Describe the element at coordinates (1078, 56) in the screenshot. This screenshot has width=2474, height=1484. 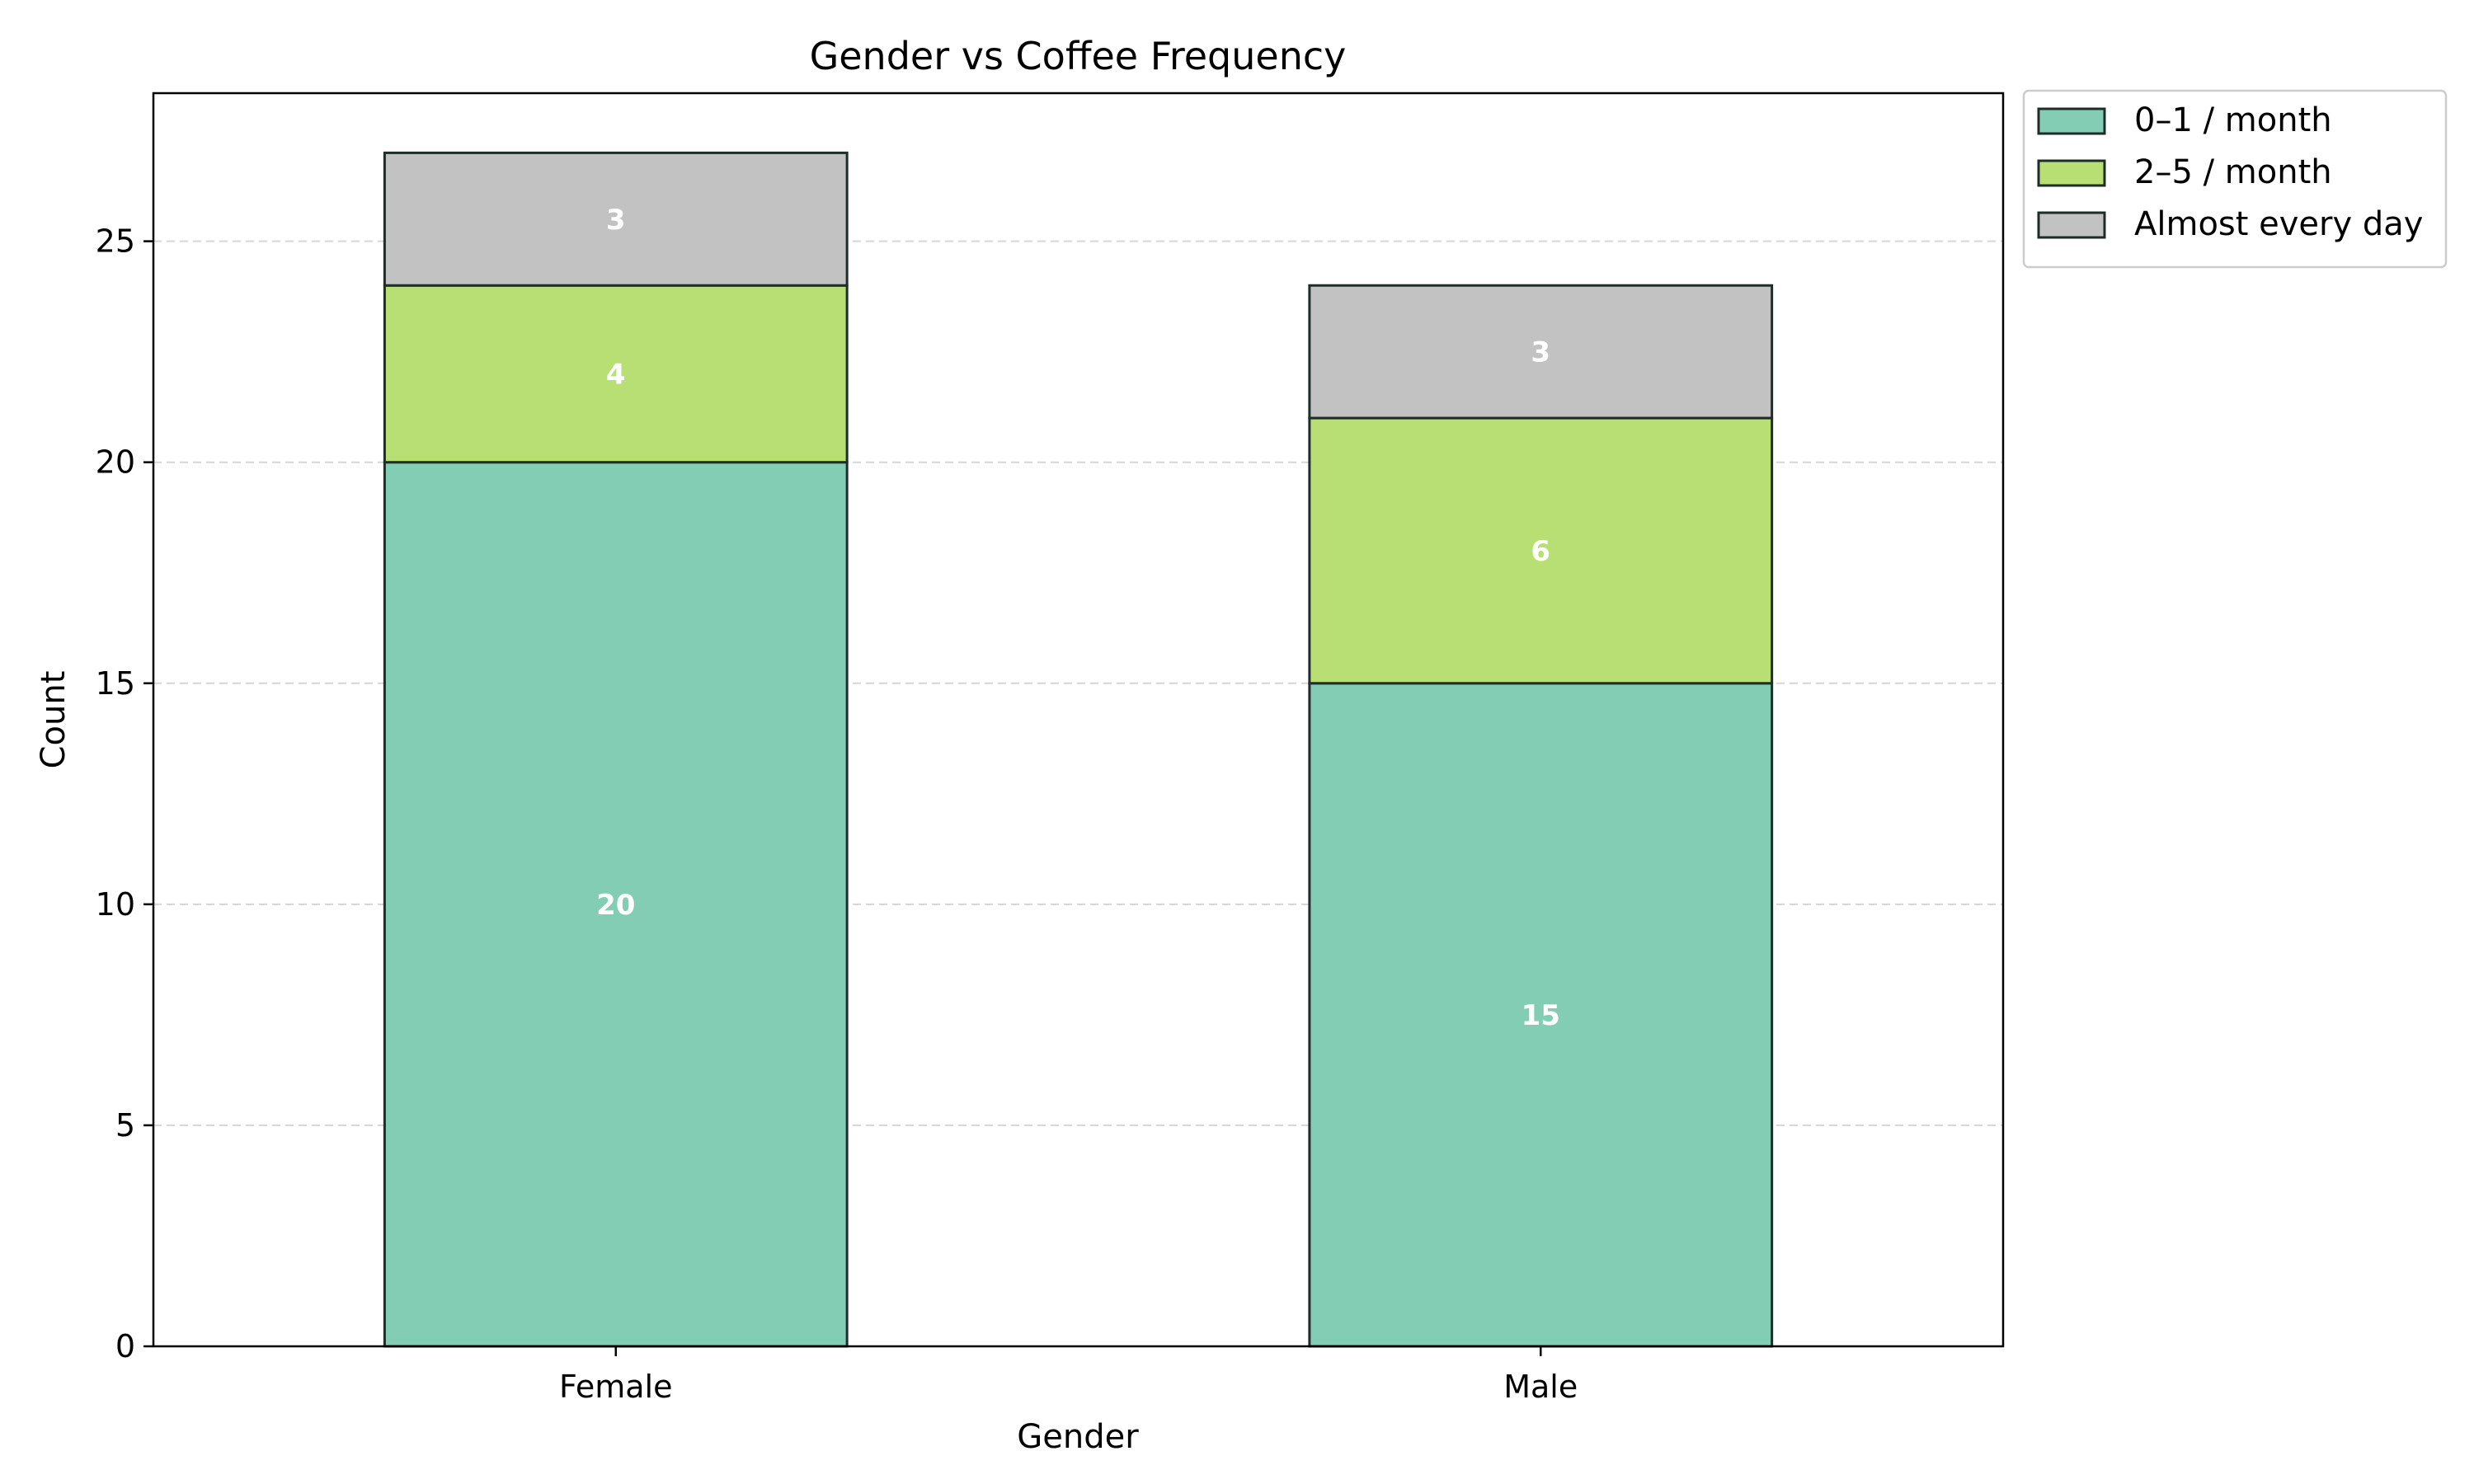
I see `chart-title: Gender vs Coffee Frequency` at that location.